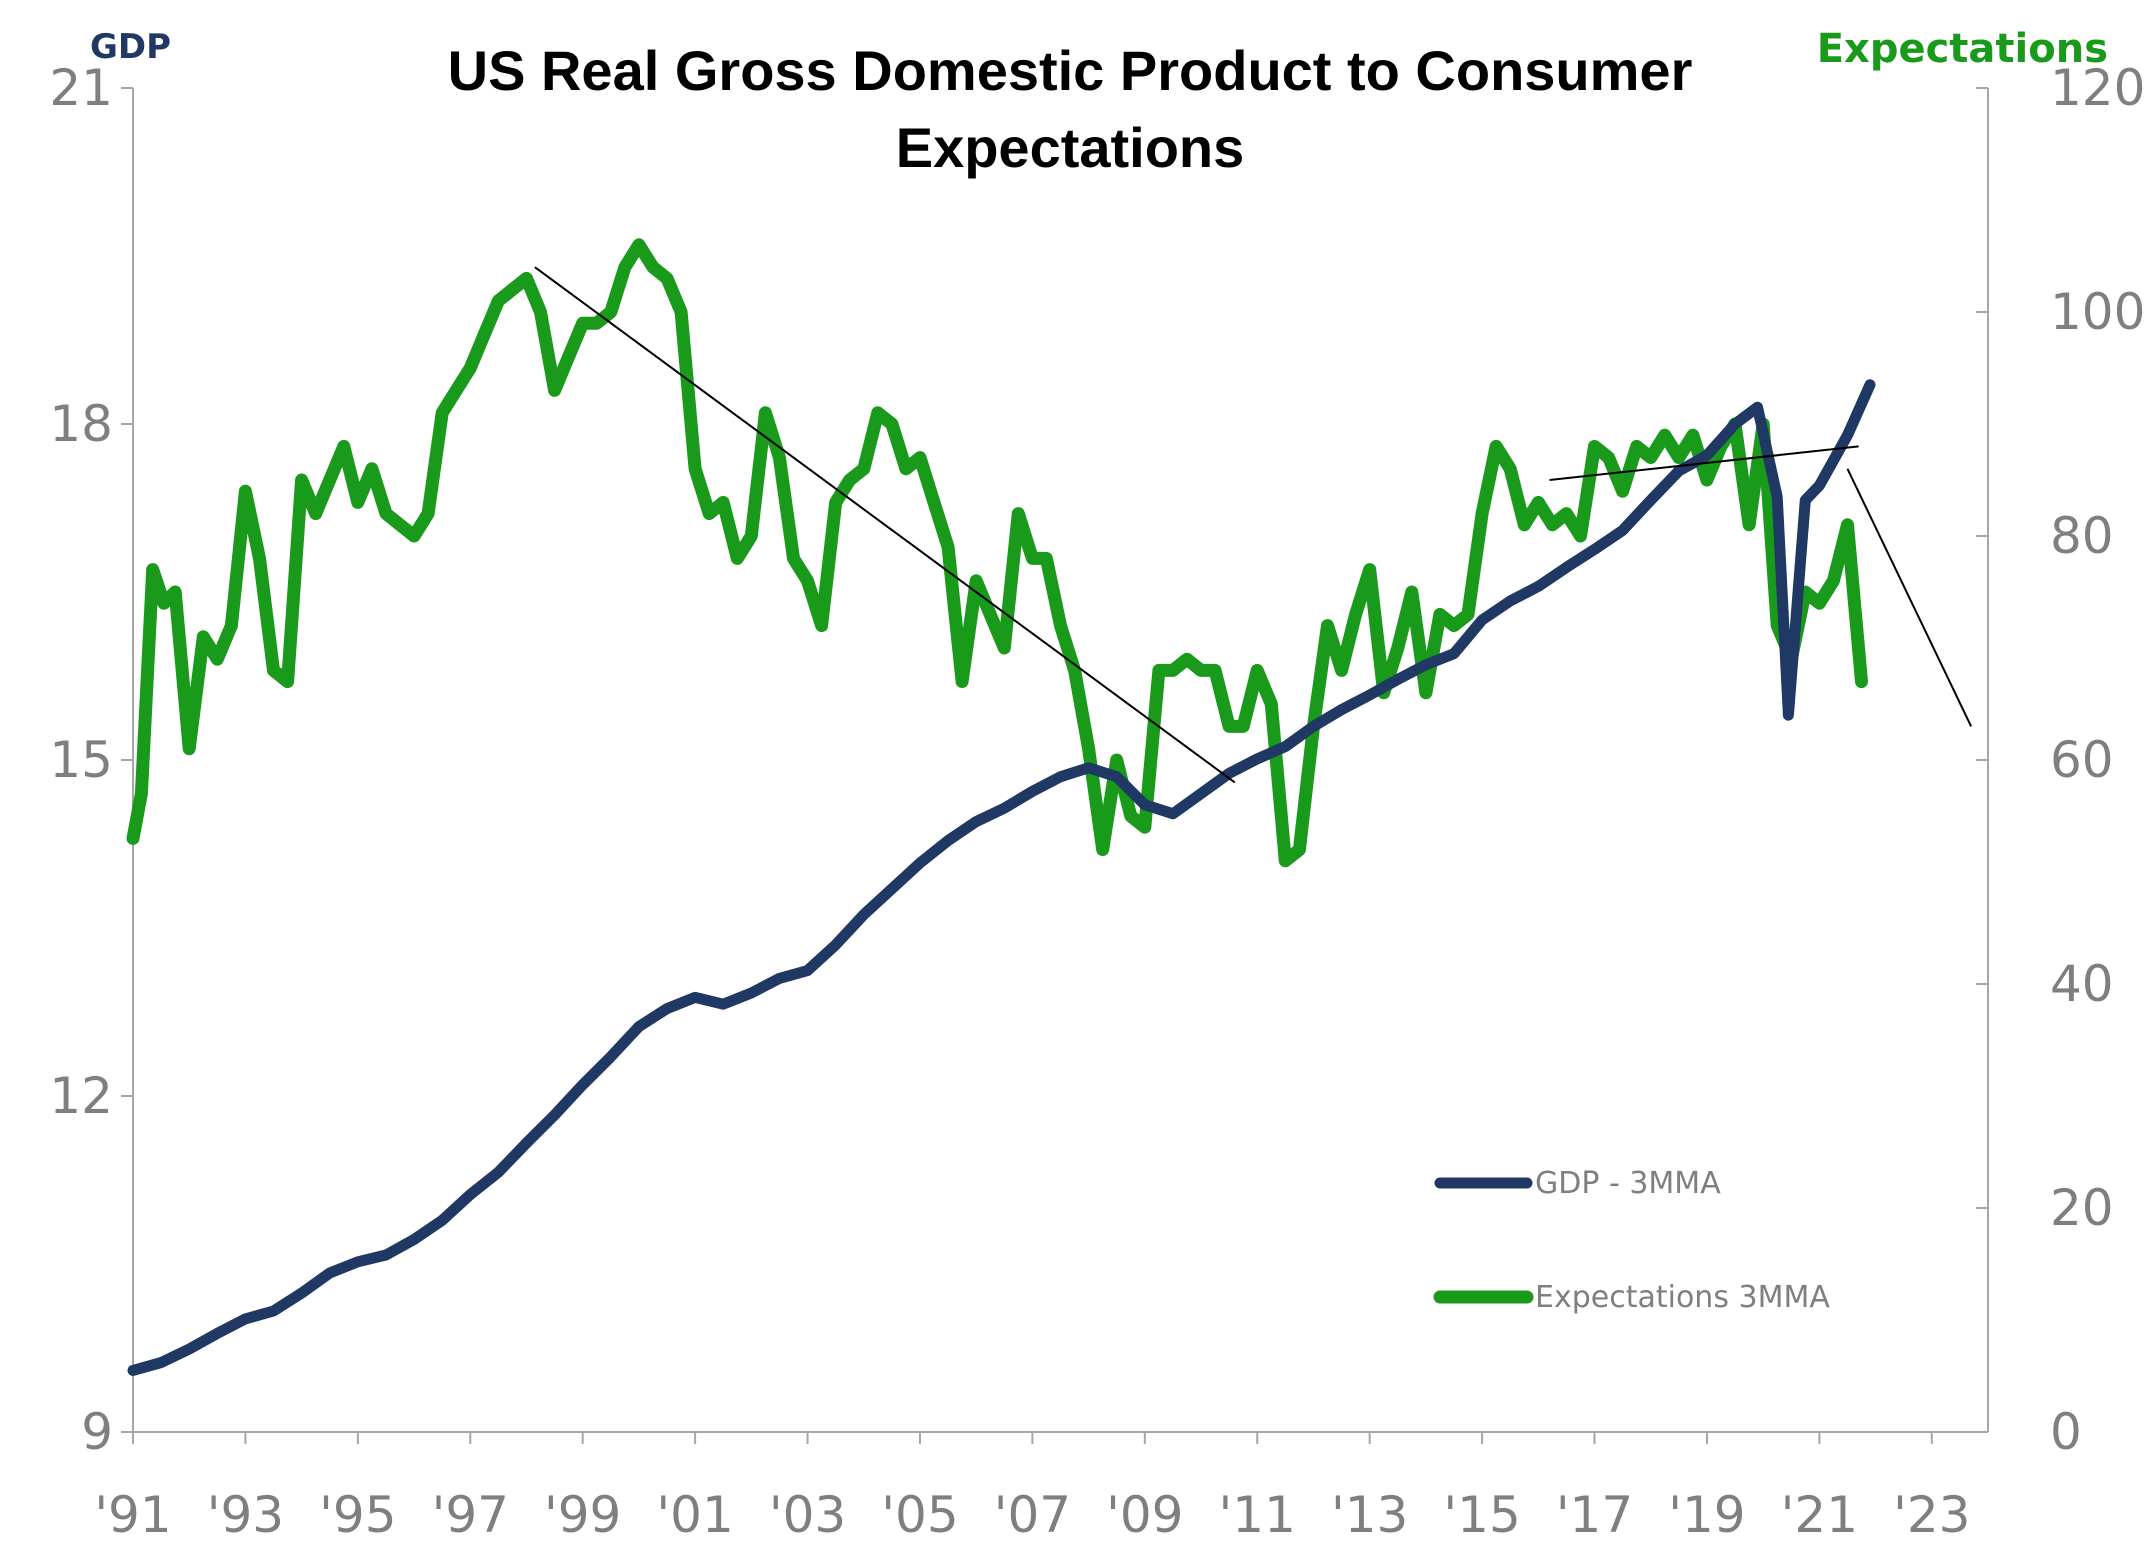  What do you see at coordinates (1682, 1297) in the screenshot?
I see `legend-label-expectations: Expectations 3MMA` at bounding box center [1682, 1297].